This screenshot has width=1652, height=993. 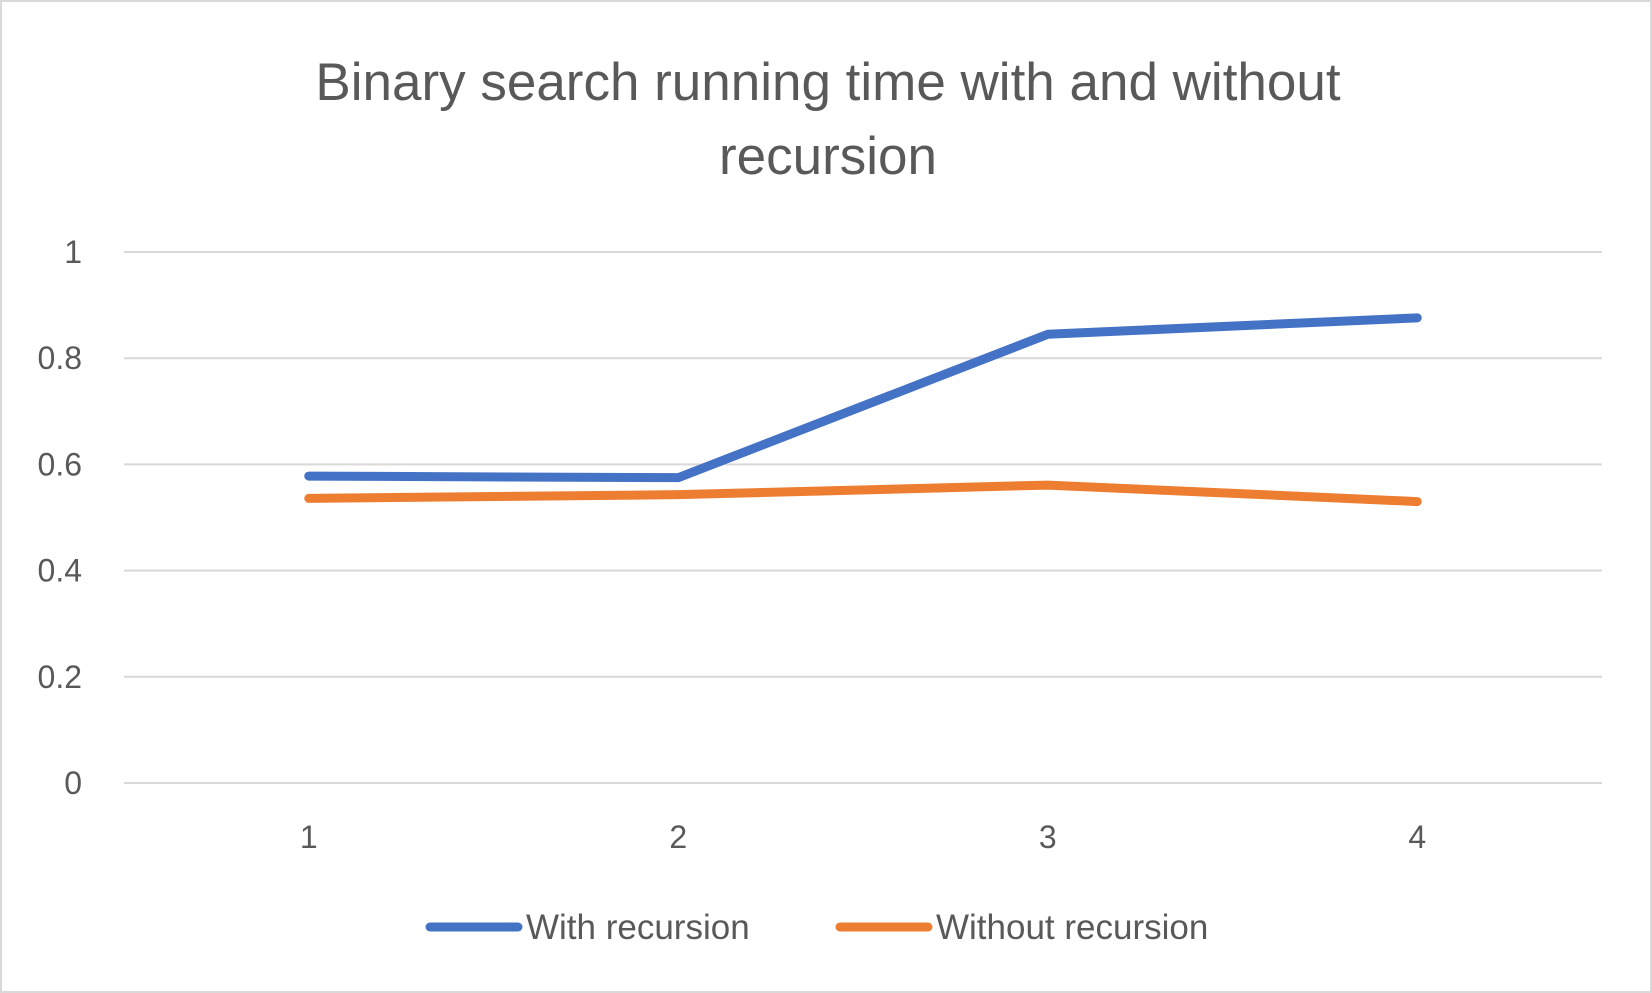 I want to click on y-axis-tick-labels: 0 0.2 0.4 0.6 0.8 1, so click(x=60, y=517).